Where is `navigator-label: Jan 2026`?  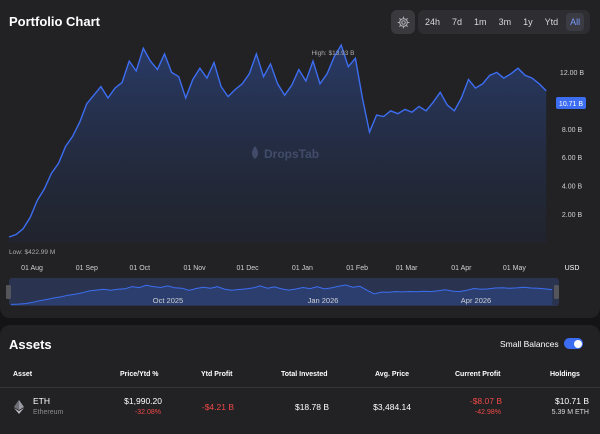 navigator-label: Jan 2026 is located at coordinates (323, 300).